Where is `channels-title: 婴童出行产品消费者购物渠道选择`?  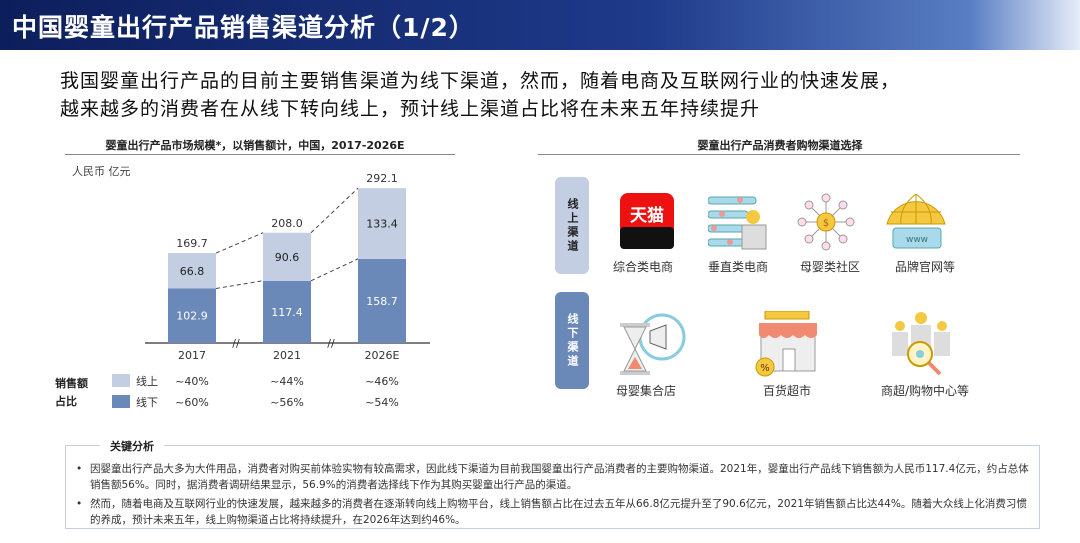
channels-title: 婴童出行产品消费者购物渠道选择 is located at coordinates (780, 145).